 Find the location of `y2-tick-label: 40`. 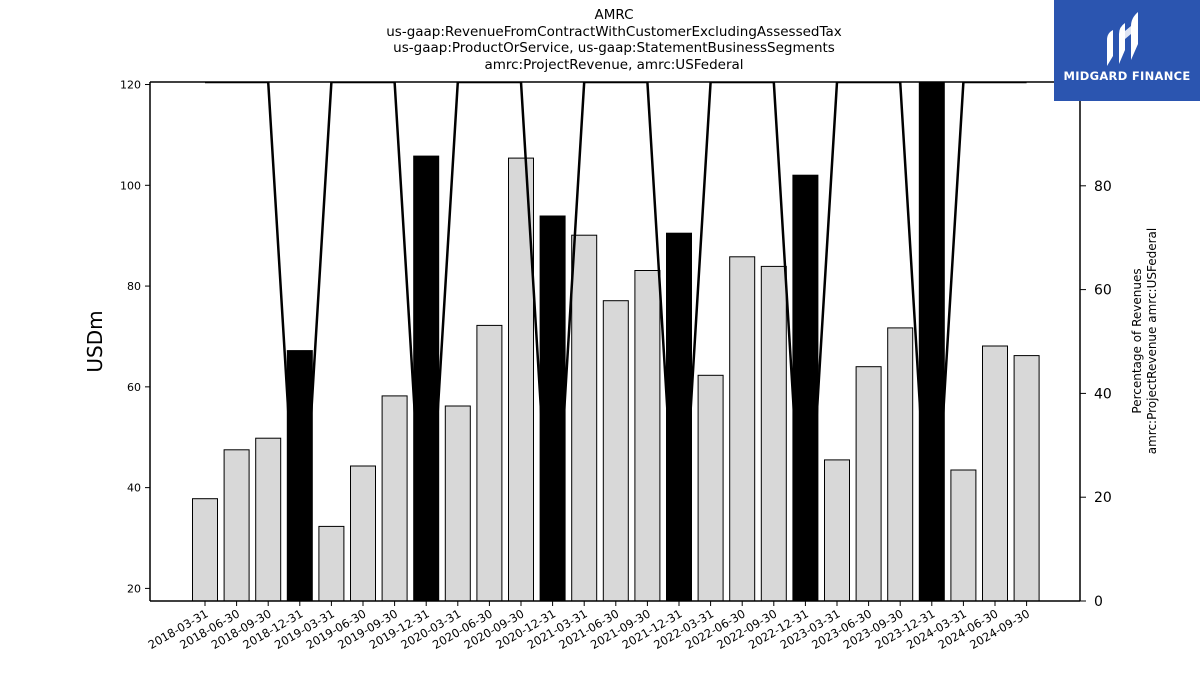

y2-tick-label: 40 is located at coordinates (1103, 394).